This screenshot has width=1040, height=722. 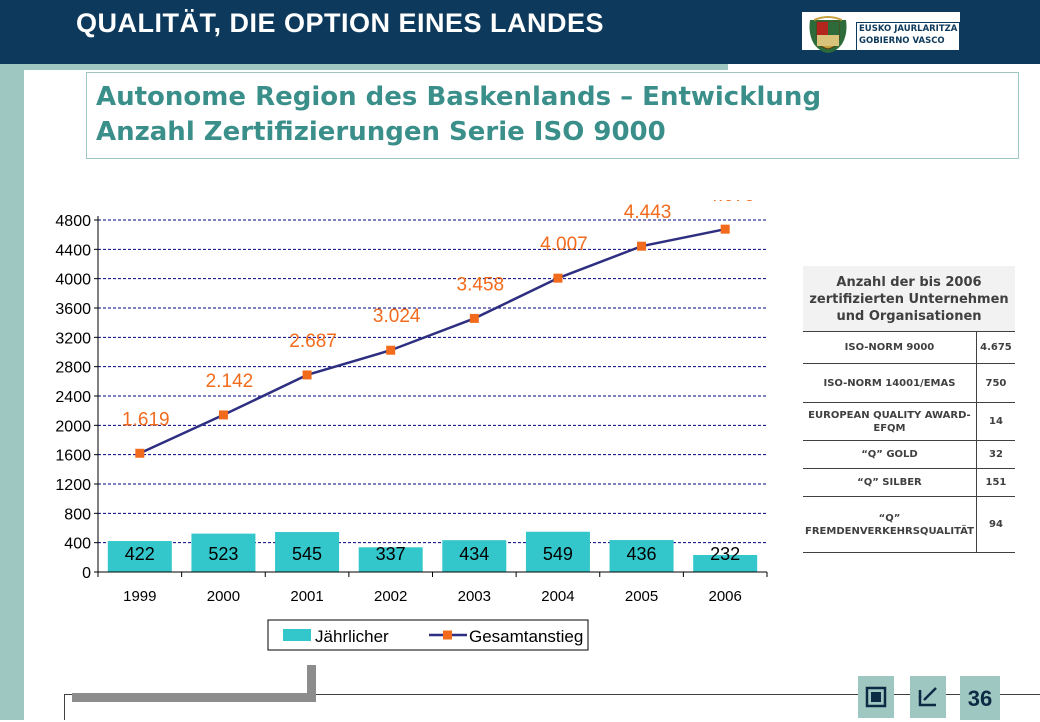 What do you see at coordinates (995, 454) in the screenshot?
I see `table-cell-value: 32` at bounding box center [995, 454].